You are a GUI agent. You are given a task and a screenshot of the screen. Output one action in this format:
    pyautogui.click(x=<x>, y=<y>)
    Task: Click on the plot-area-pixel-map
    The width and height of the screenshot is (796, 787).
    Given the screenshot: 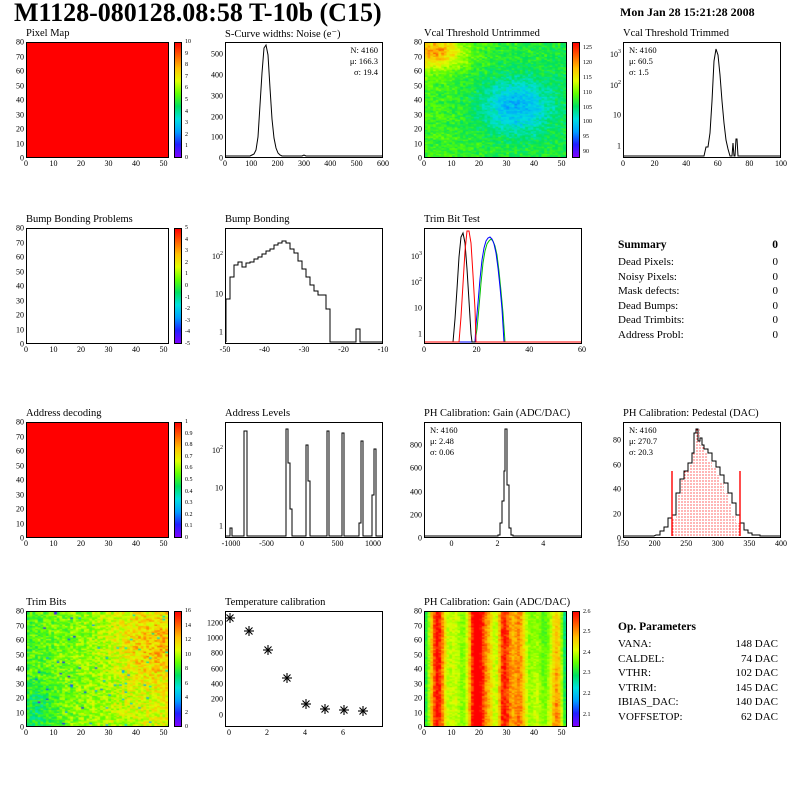 What is the action you would take?
    pyautogui.click(x=97, y=100)
    